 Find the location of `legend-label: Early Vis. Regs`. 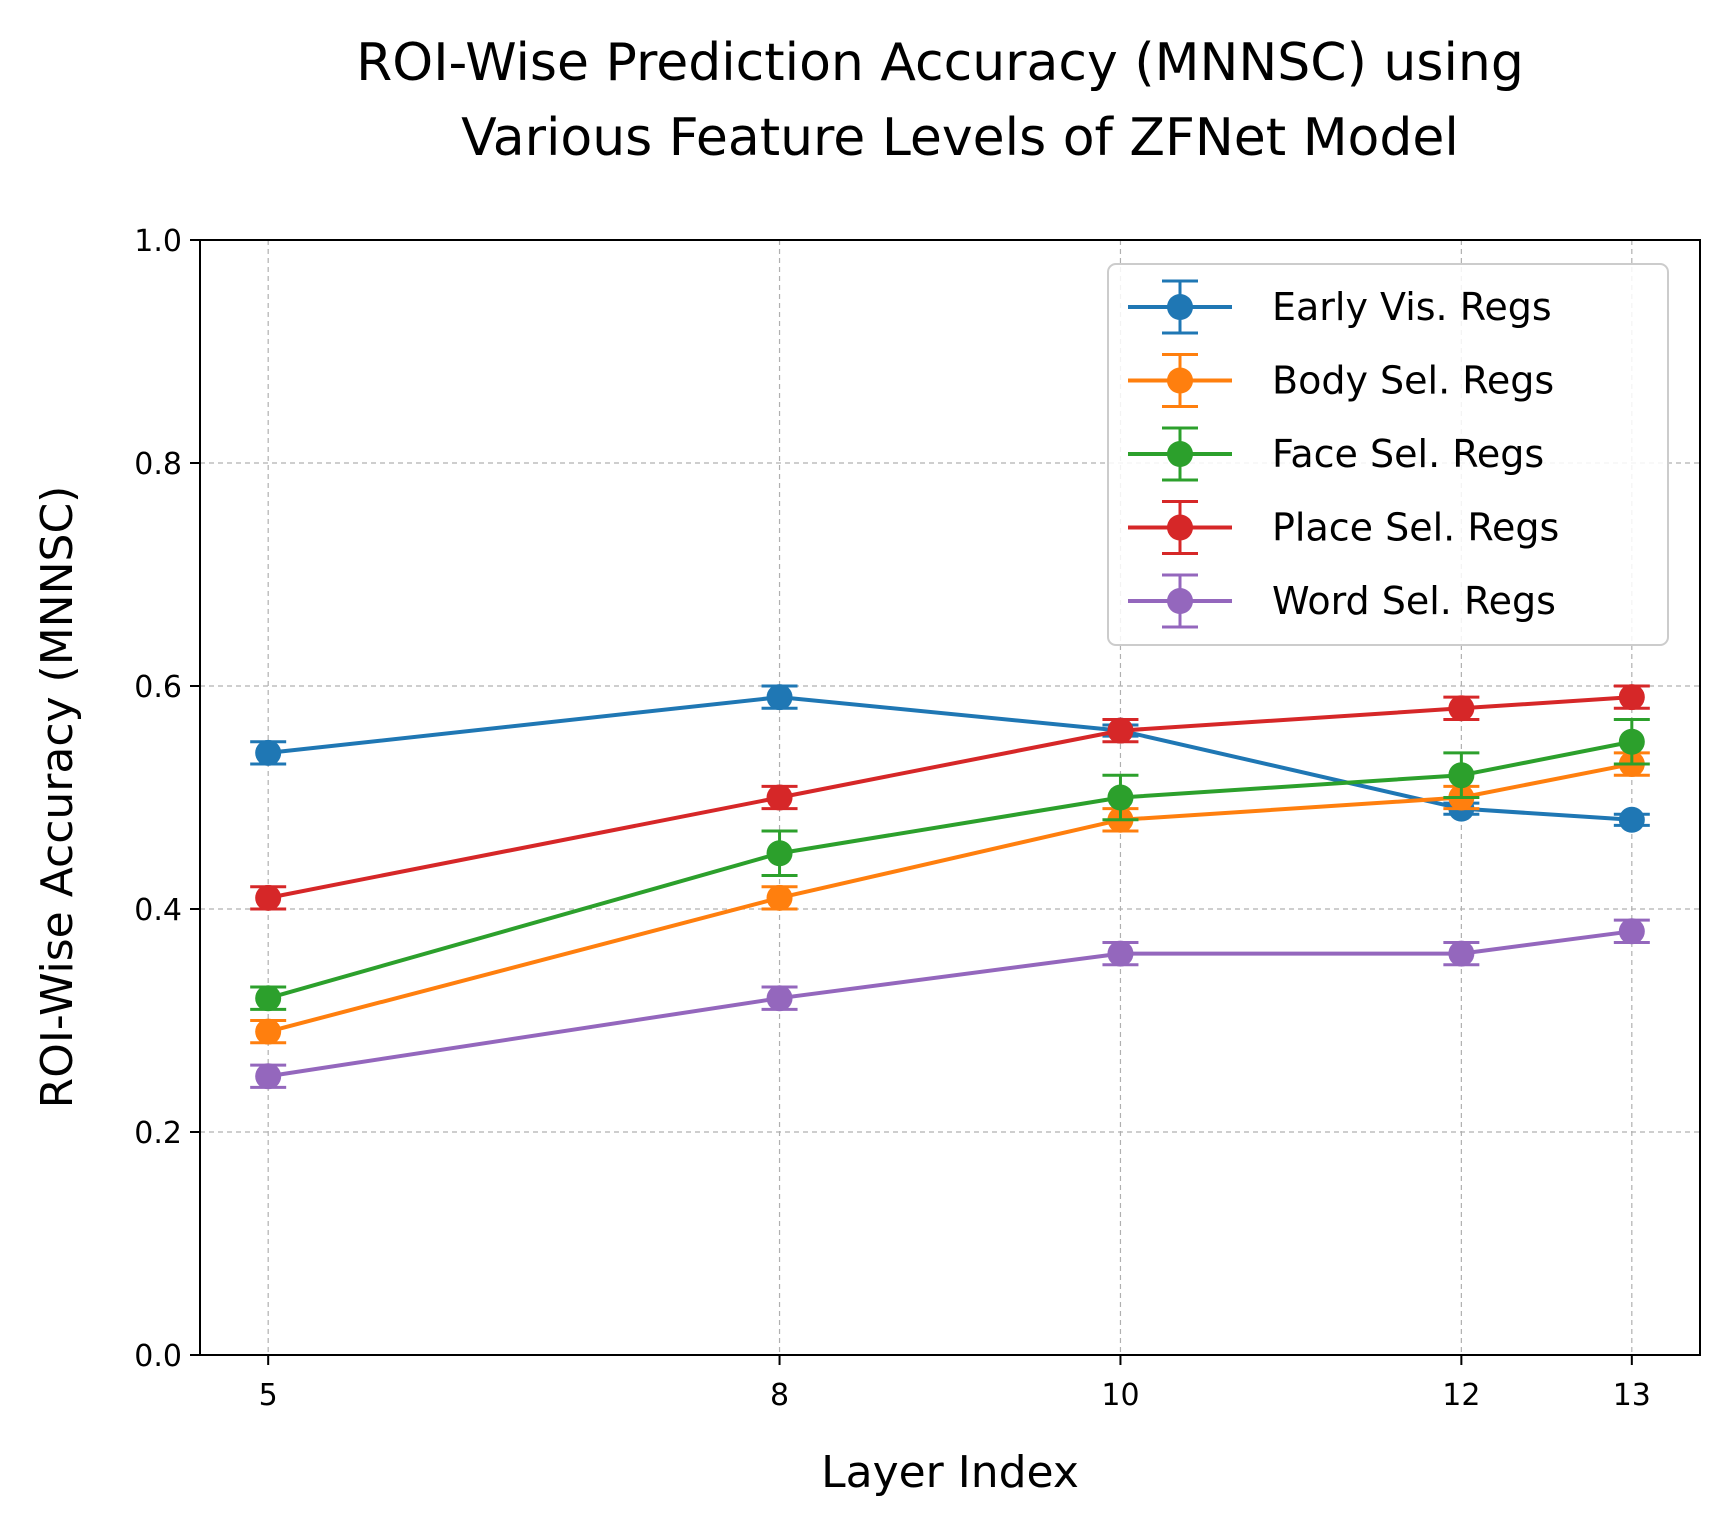

legend-label: Early Vis. Regs is located at coordinates (1412, 307).